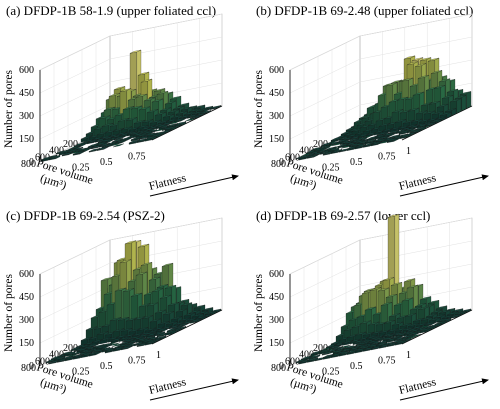  I want to click on panel-b-z-tick: 450, so click(276, 93).